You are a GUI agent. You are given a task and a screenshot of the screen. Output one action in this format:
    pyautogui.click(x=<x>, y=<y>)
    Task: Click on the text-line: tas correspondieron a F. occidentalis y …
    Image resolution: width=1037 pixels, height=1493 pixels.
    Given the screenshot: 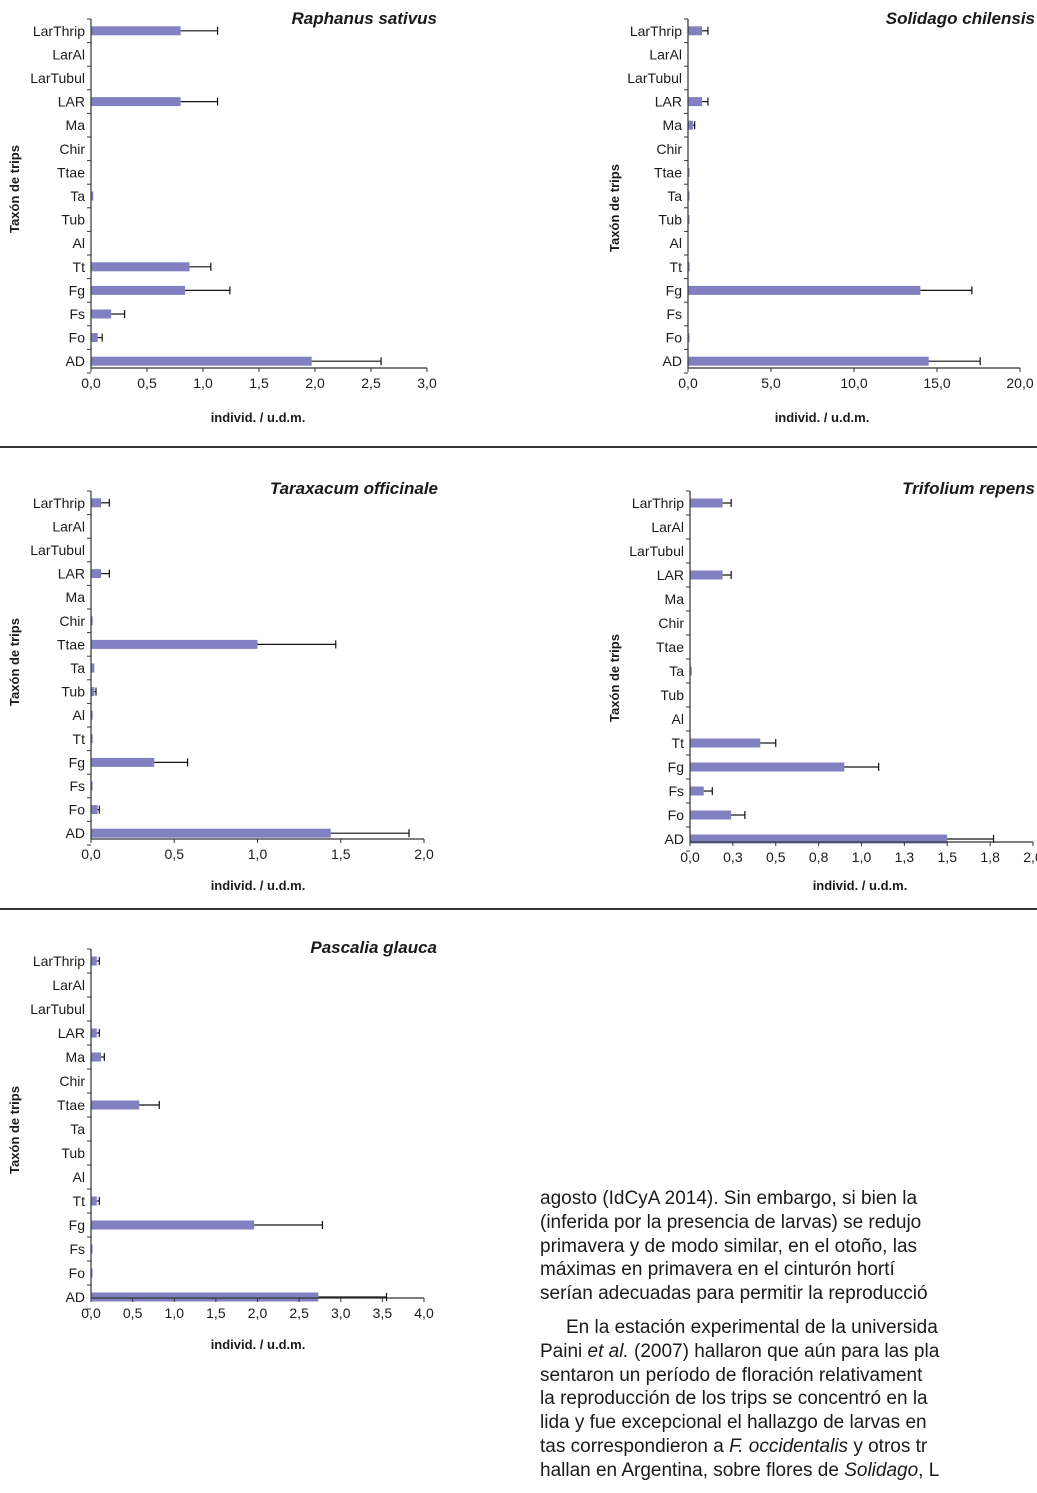 What is the action you would take?
    pyautogui.click(x=788, y=1447)
    